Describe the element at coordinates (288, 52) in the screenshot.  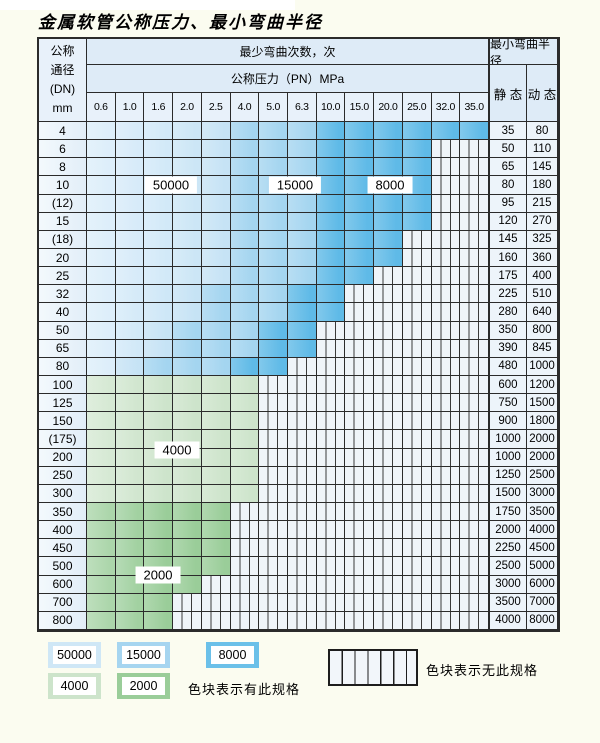
I see `bend-cycles-header: 最少弯曲次数，次` at that location.